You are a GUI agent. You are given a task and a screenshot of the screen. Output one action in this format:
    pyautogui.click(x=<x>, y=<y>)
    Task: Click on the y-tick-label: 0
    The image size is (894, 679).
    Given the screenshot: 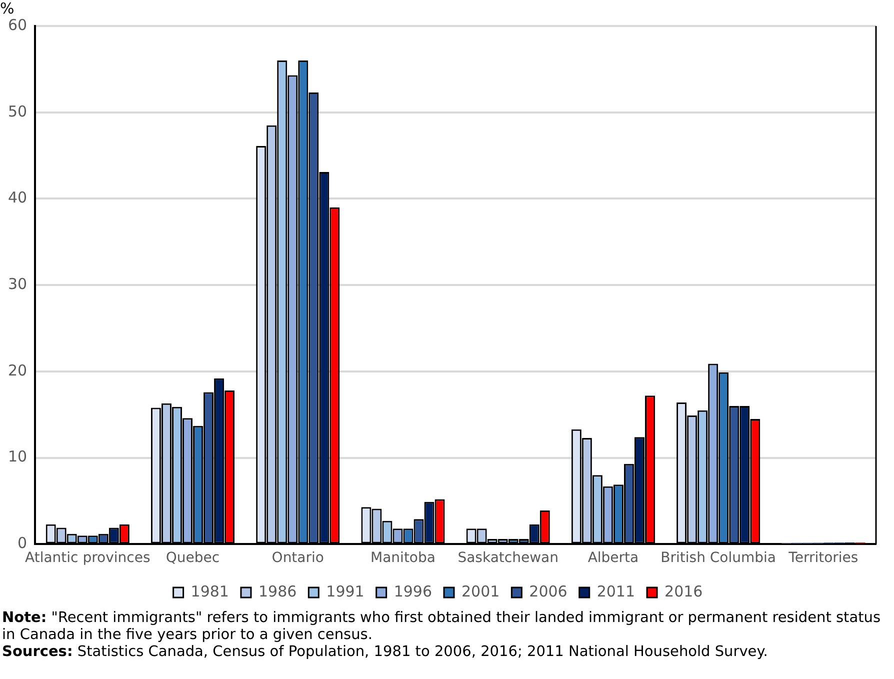 What is the action you would take?
    pyautogui.click(x=23, y=543)
    